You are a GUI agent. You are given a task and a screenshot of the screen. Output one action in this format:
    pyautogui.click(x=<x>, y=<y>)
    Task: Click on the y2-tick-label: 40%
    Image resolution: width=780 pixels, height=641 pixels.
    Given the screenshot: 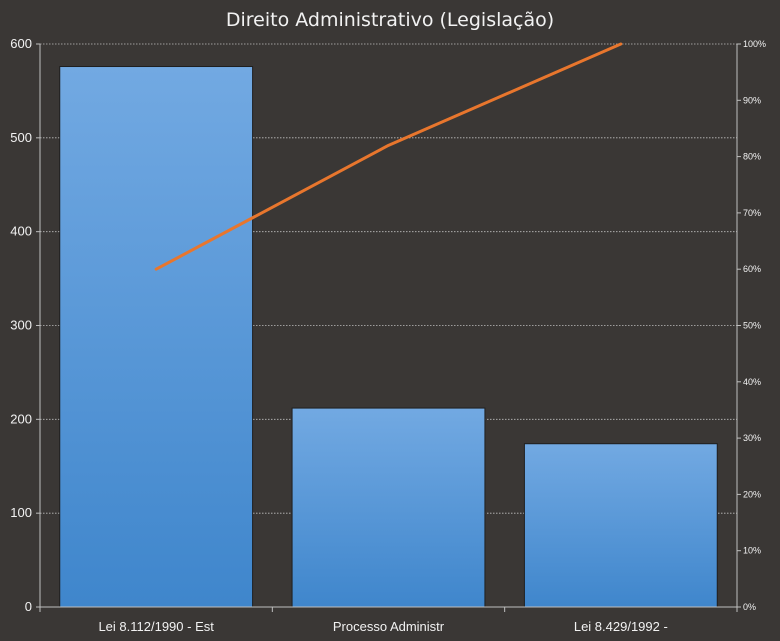 What is the action you would take?
    pyautogui.click(x=752, y=382)
    